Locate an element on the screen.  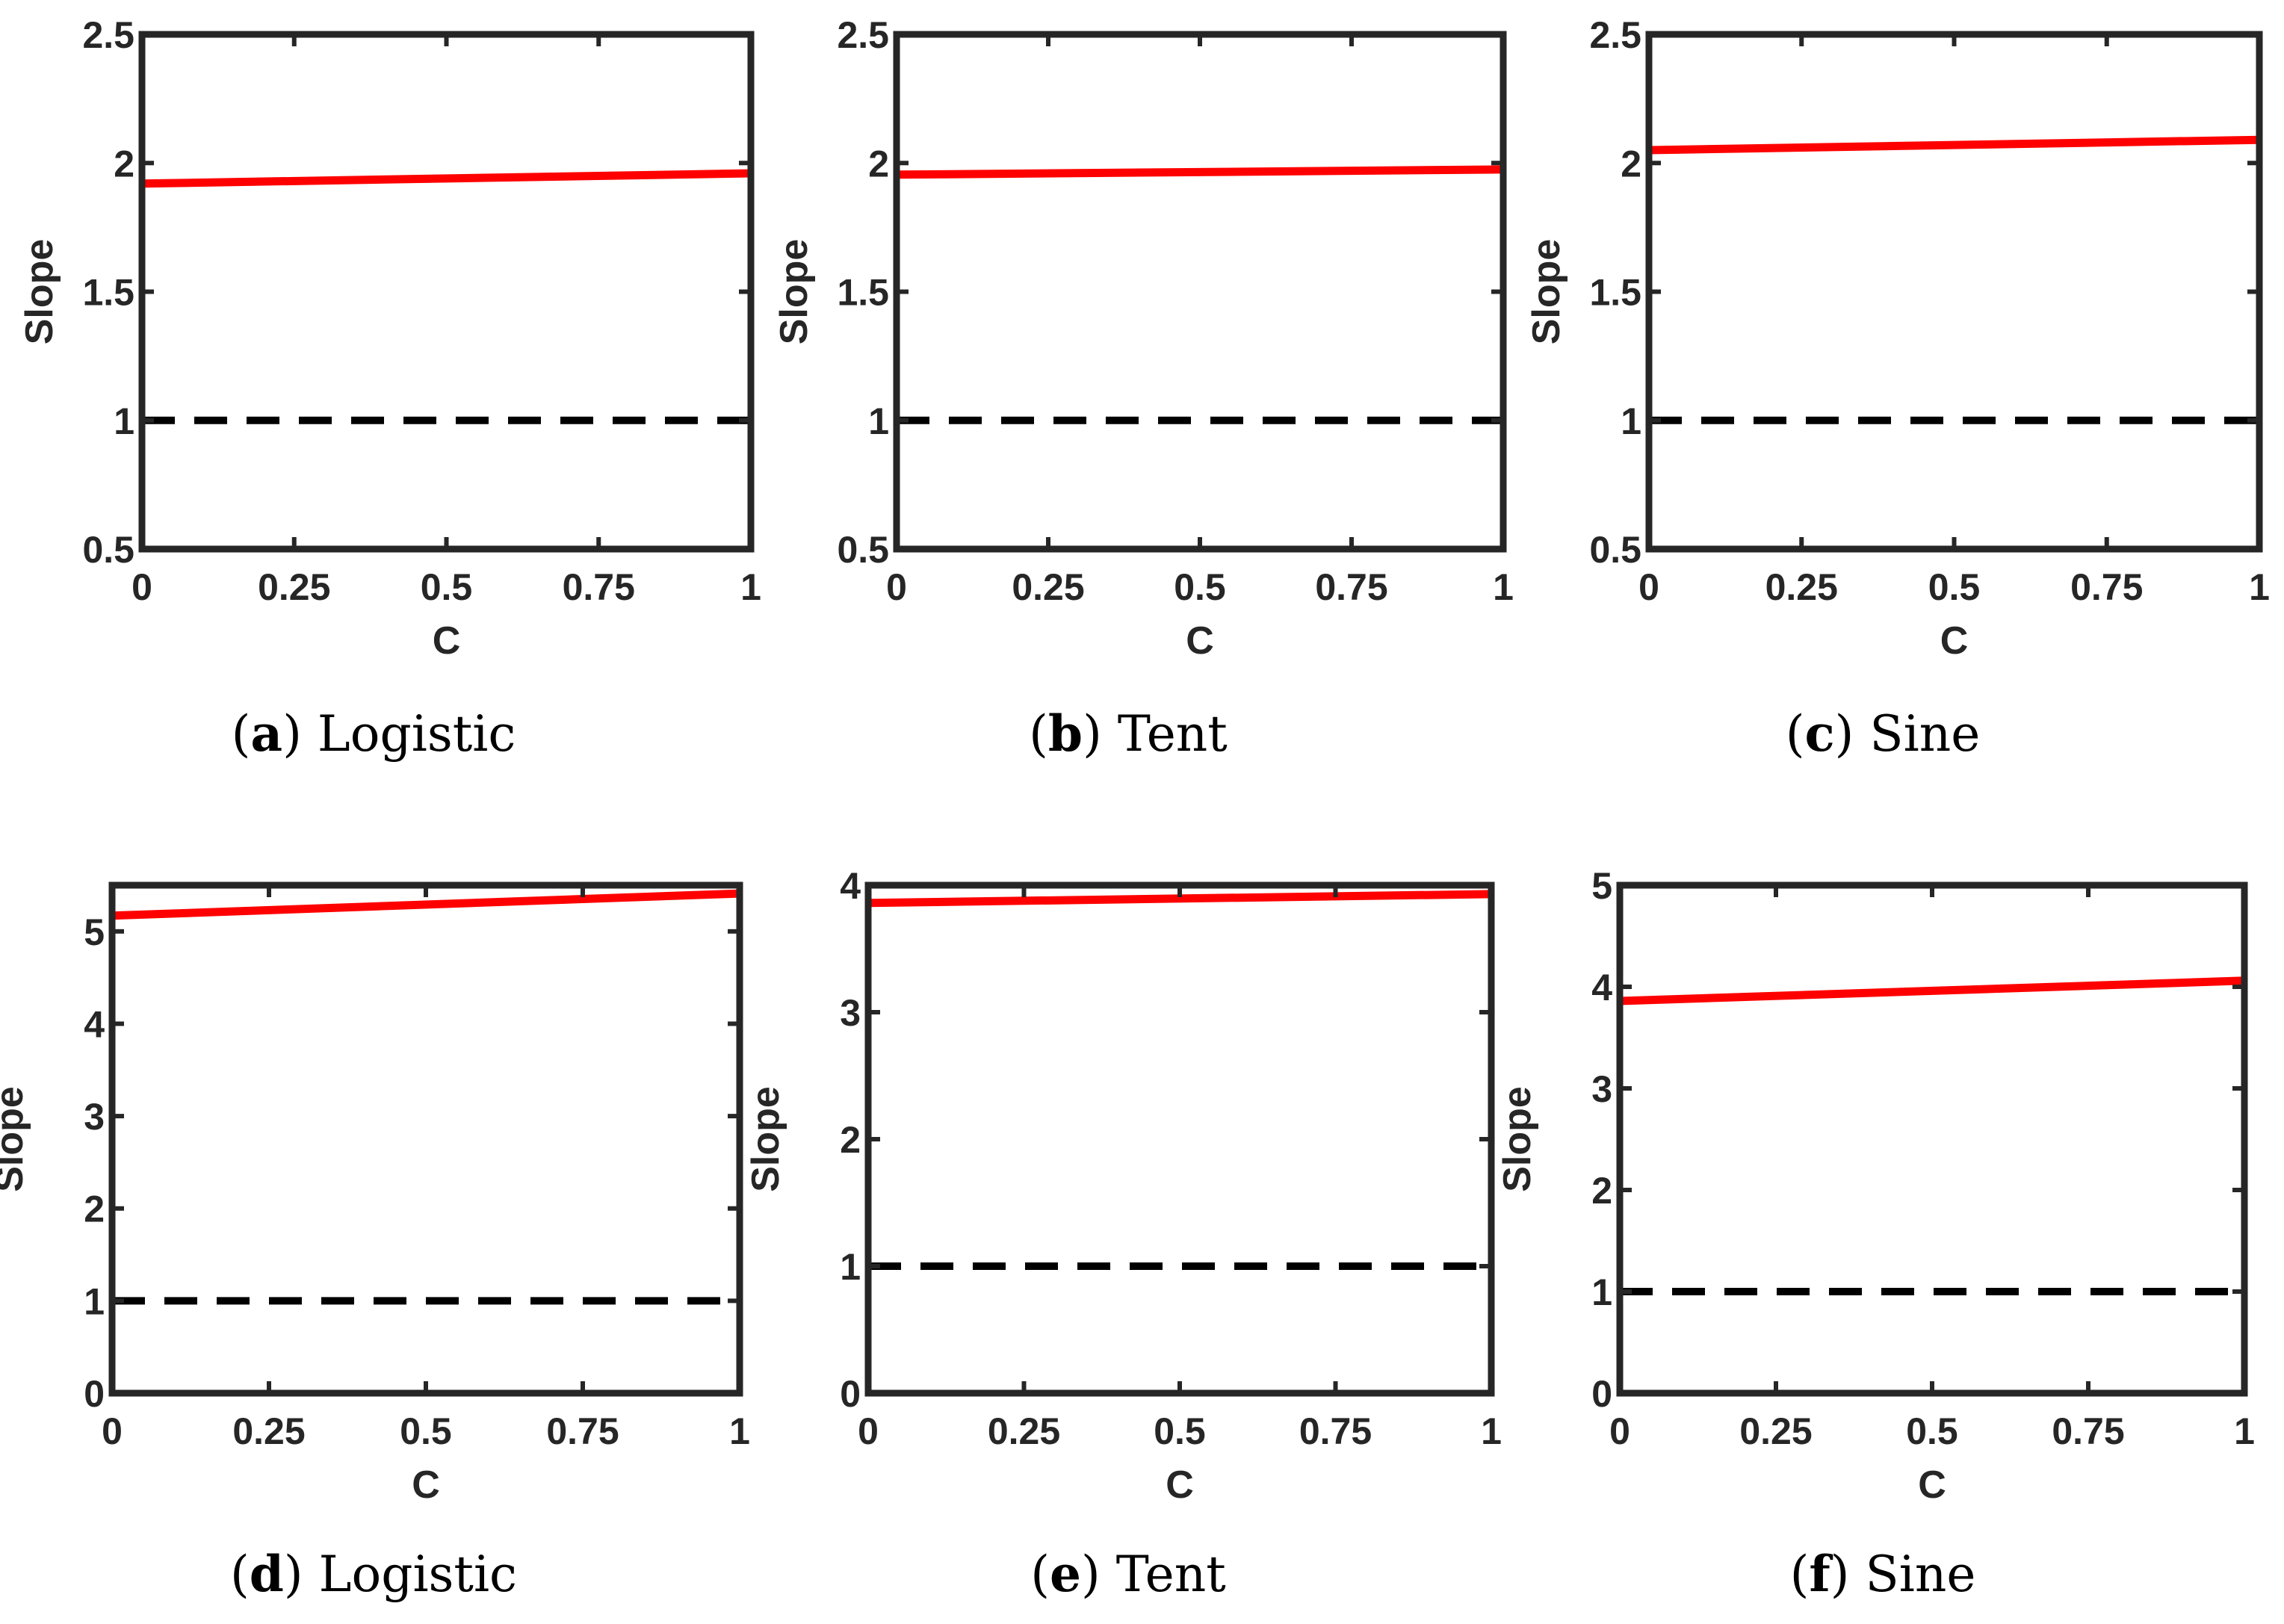
panel-caption: (b) Tent is located at coordinates (1128, 733).